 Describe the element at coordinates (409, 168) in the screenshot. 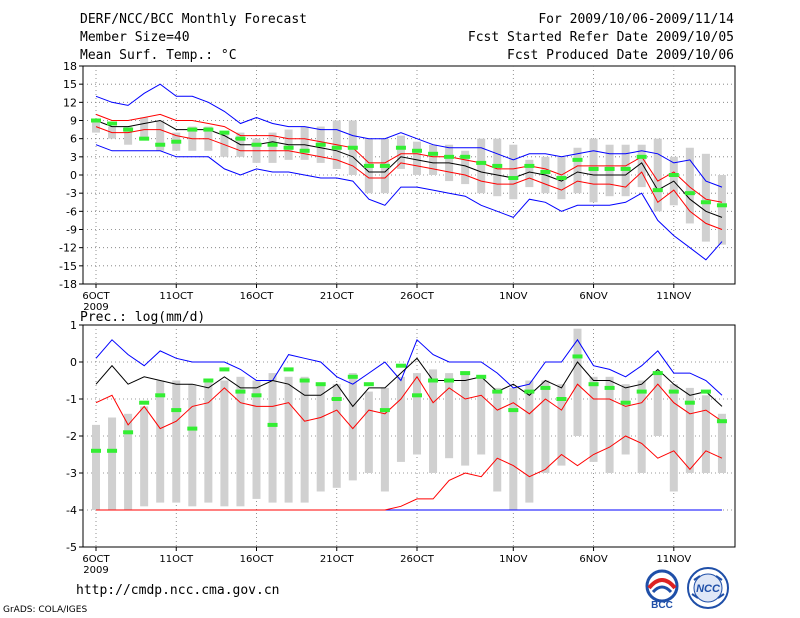

I see `temp-median-line` at that location.